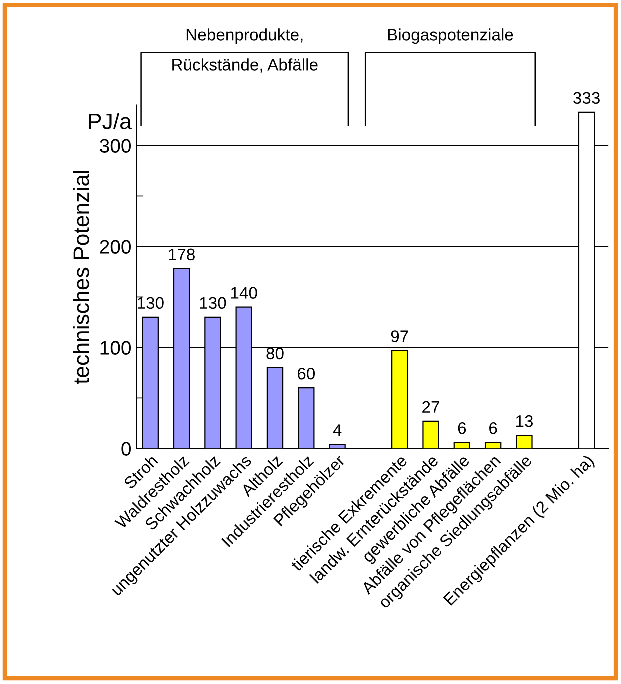 The height and width of the screenshot is (684, 621). I want to click on data-label: 97, so click(399, 336).